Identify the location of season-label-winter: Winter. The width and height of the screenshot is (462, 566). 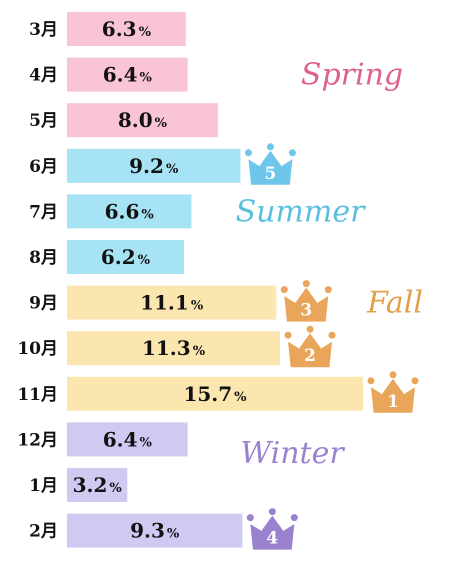
(292, 453).